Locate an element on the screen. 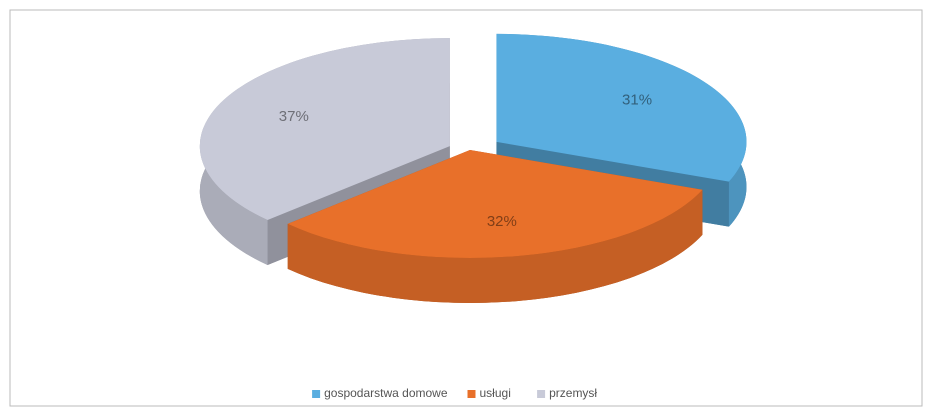 The image size is (932, 408). data-label: 32% is located at coordinates (502, 221).